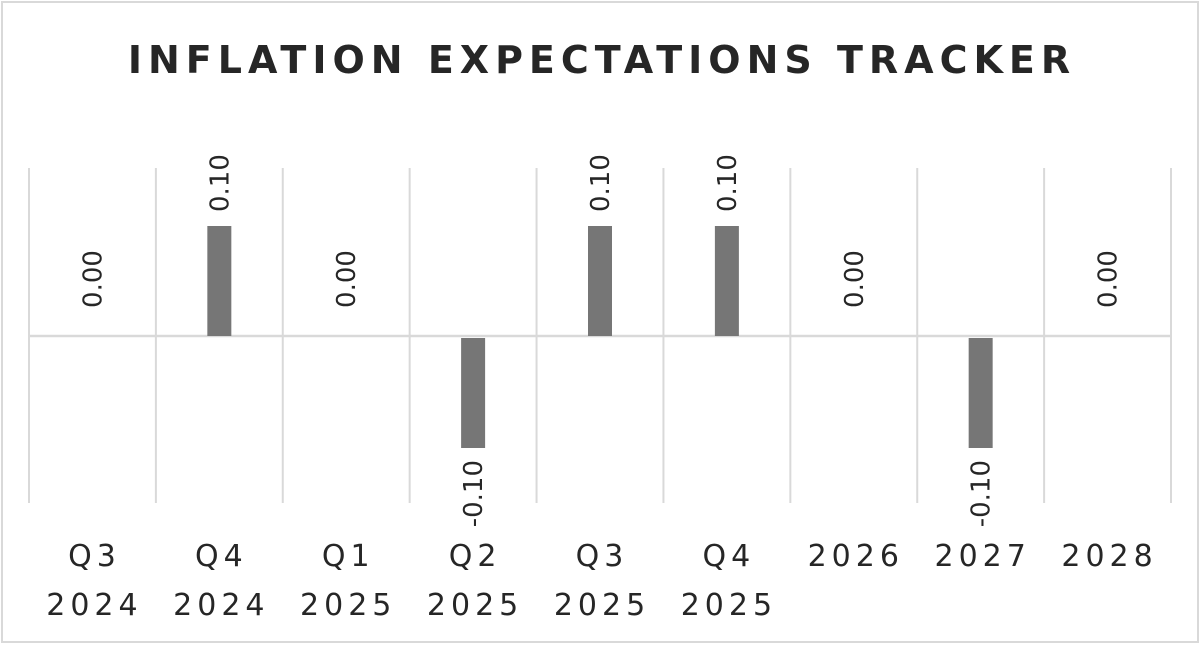  What do you see at coordinates (1109, 556) in the screenshot?
I see `x-tick-label: 2028` at bounding box center [1109, 556].